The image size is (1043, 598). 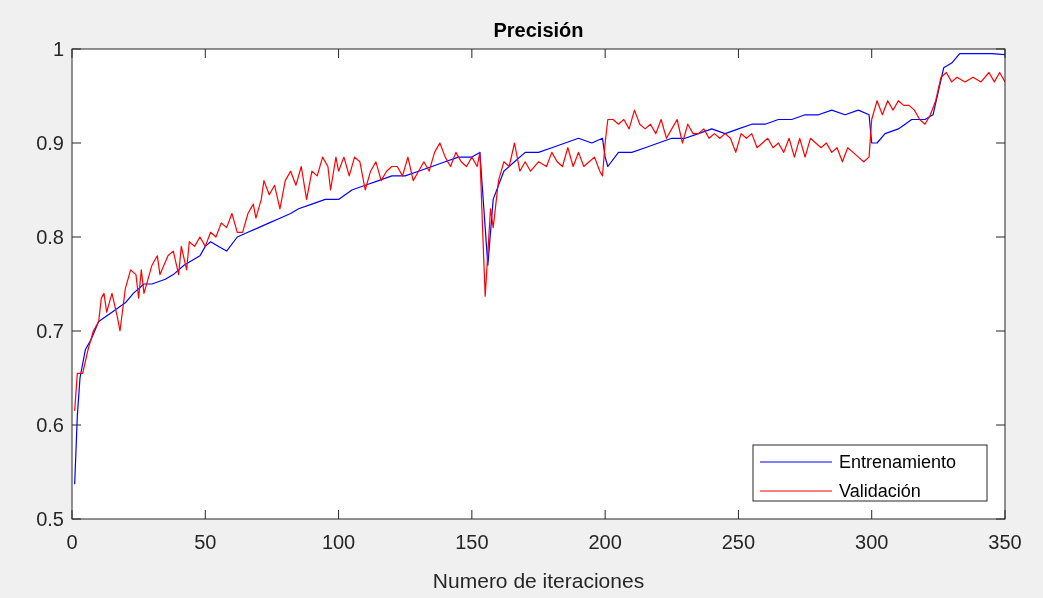 What do you see at coordinates (538, 580) in the screenshot?
I see `x-axis-title: Numero de iteraciones` at bounding box center [538, 580].